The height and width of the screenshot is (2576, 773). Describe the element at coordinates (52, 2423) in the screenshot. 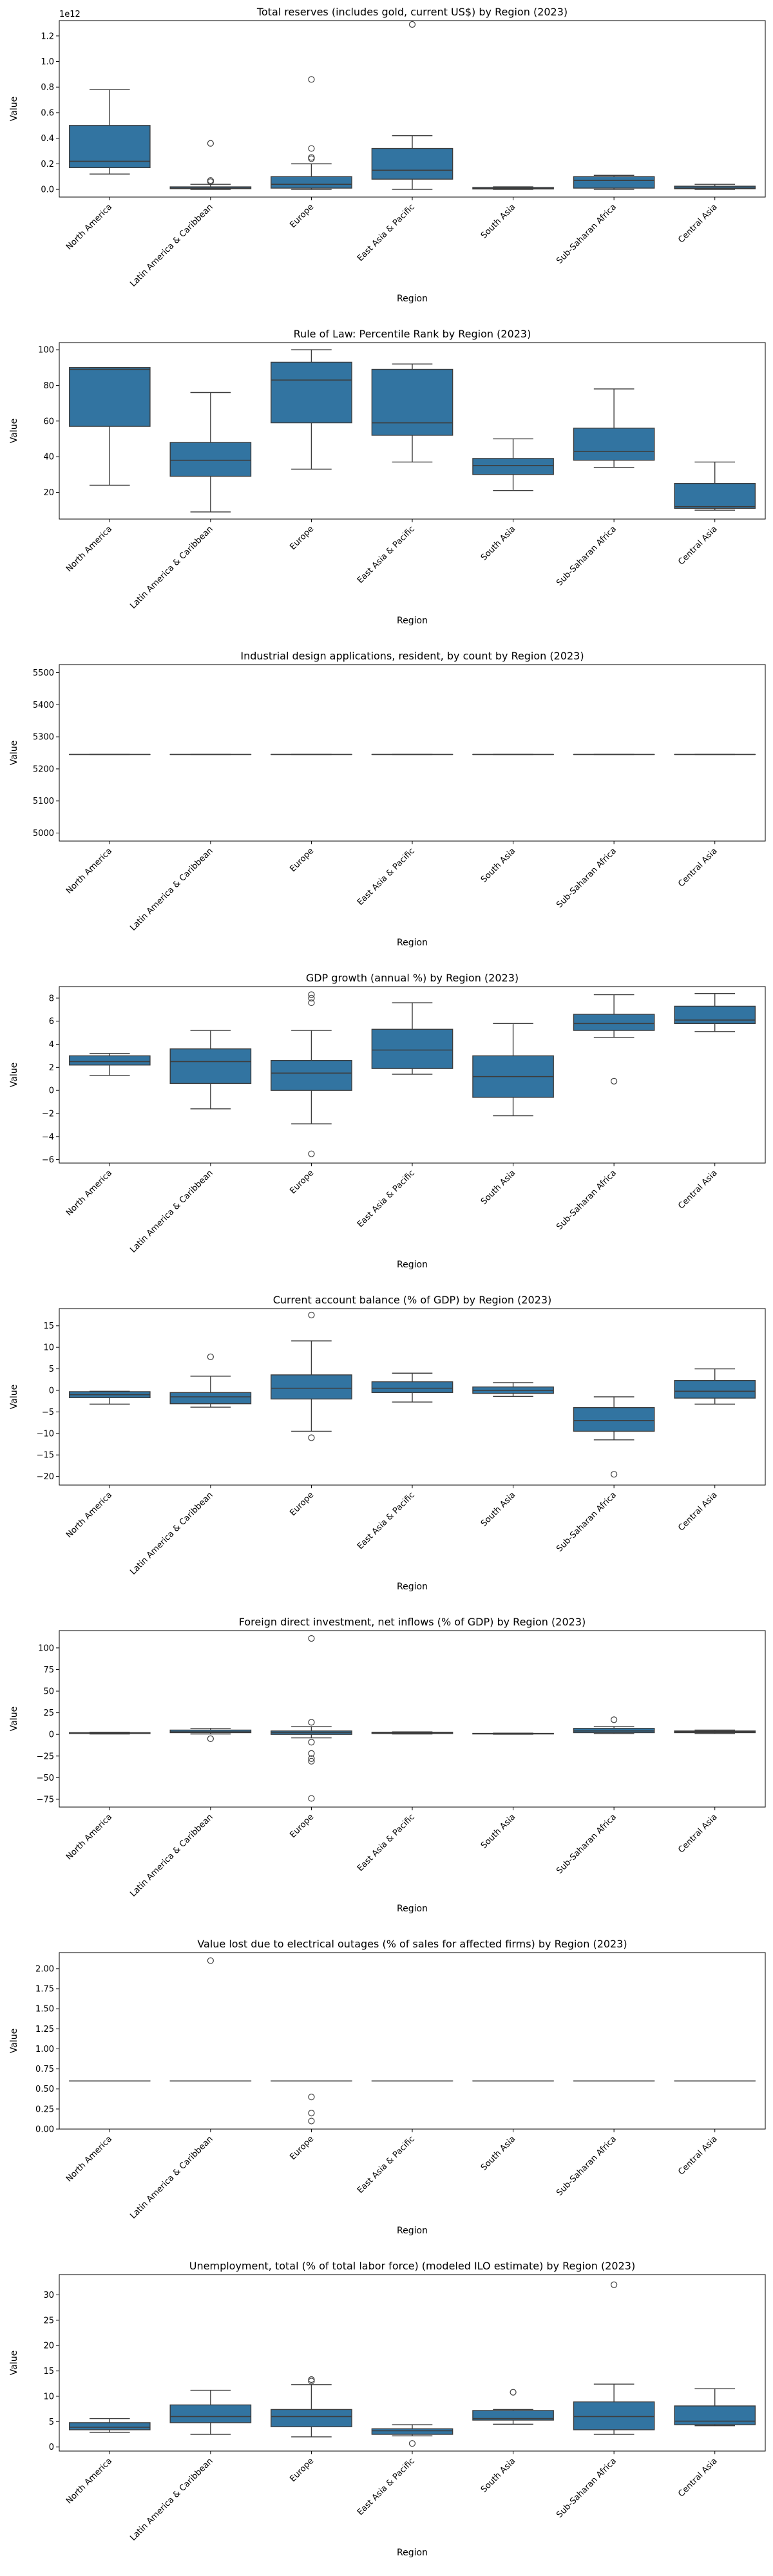

I see `y-tick-label: 5` at that location.